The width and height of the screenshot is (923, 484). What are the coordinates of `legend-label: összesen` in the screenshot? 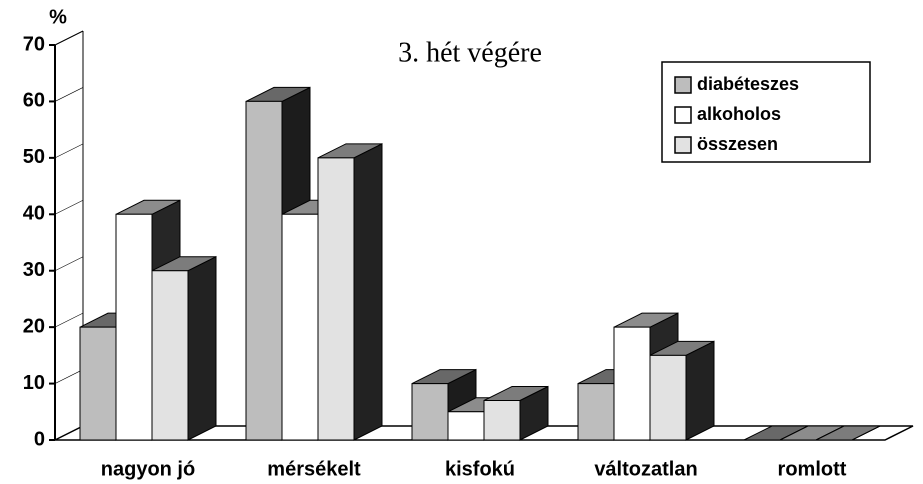 It's located at (737, 144).